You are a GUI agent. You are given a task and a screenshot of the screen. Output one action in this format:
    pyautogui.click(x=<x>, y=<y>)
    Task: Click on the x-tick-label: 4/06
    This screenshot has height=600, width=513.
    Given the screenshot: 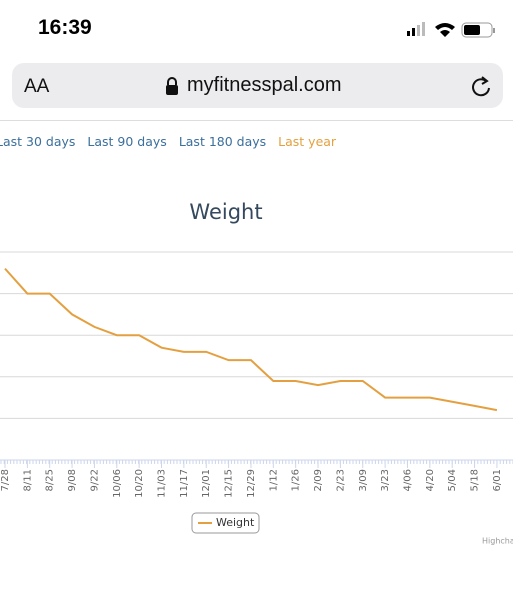 What is the action you would take?
    pyautogui.click(x=407, y=480)
    